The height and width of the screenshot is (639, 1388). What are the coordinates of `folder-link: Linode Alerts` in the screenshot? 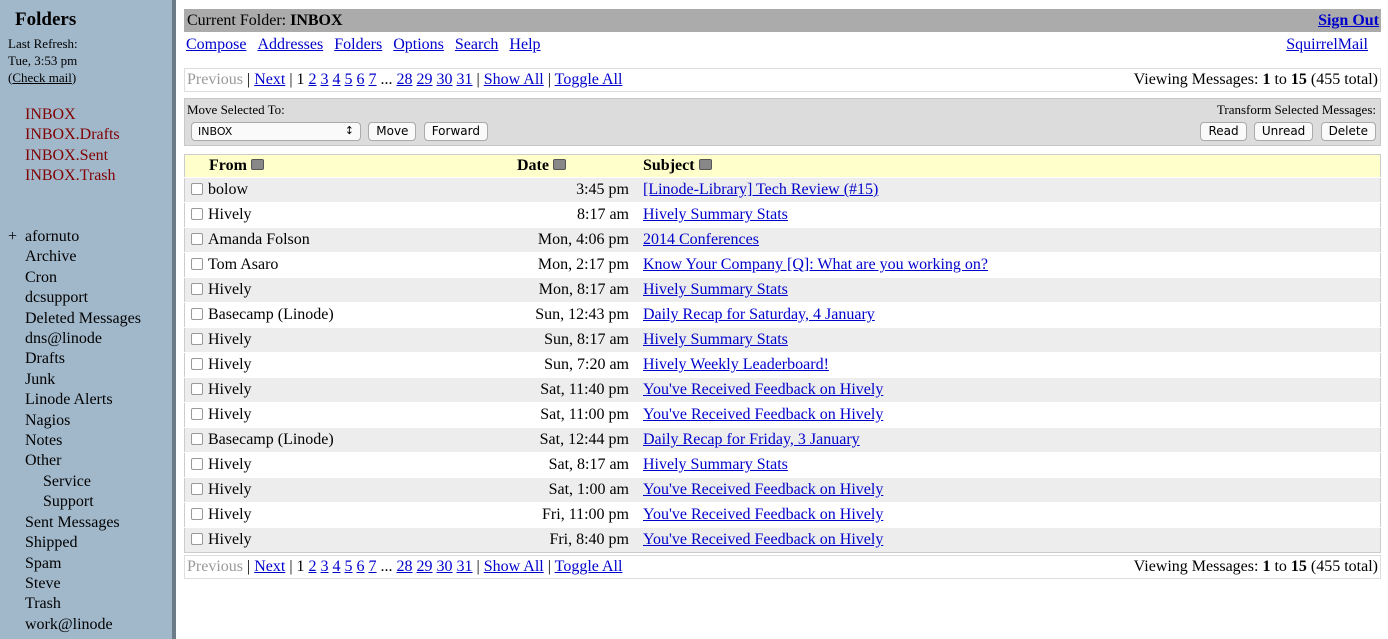 It's located at (74, 400).